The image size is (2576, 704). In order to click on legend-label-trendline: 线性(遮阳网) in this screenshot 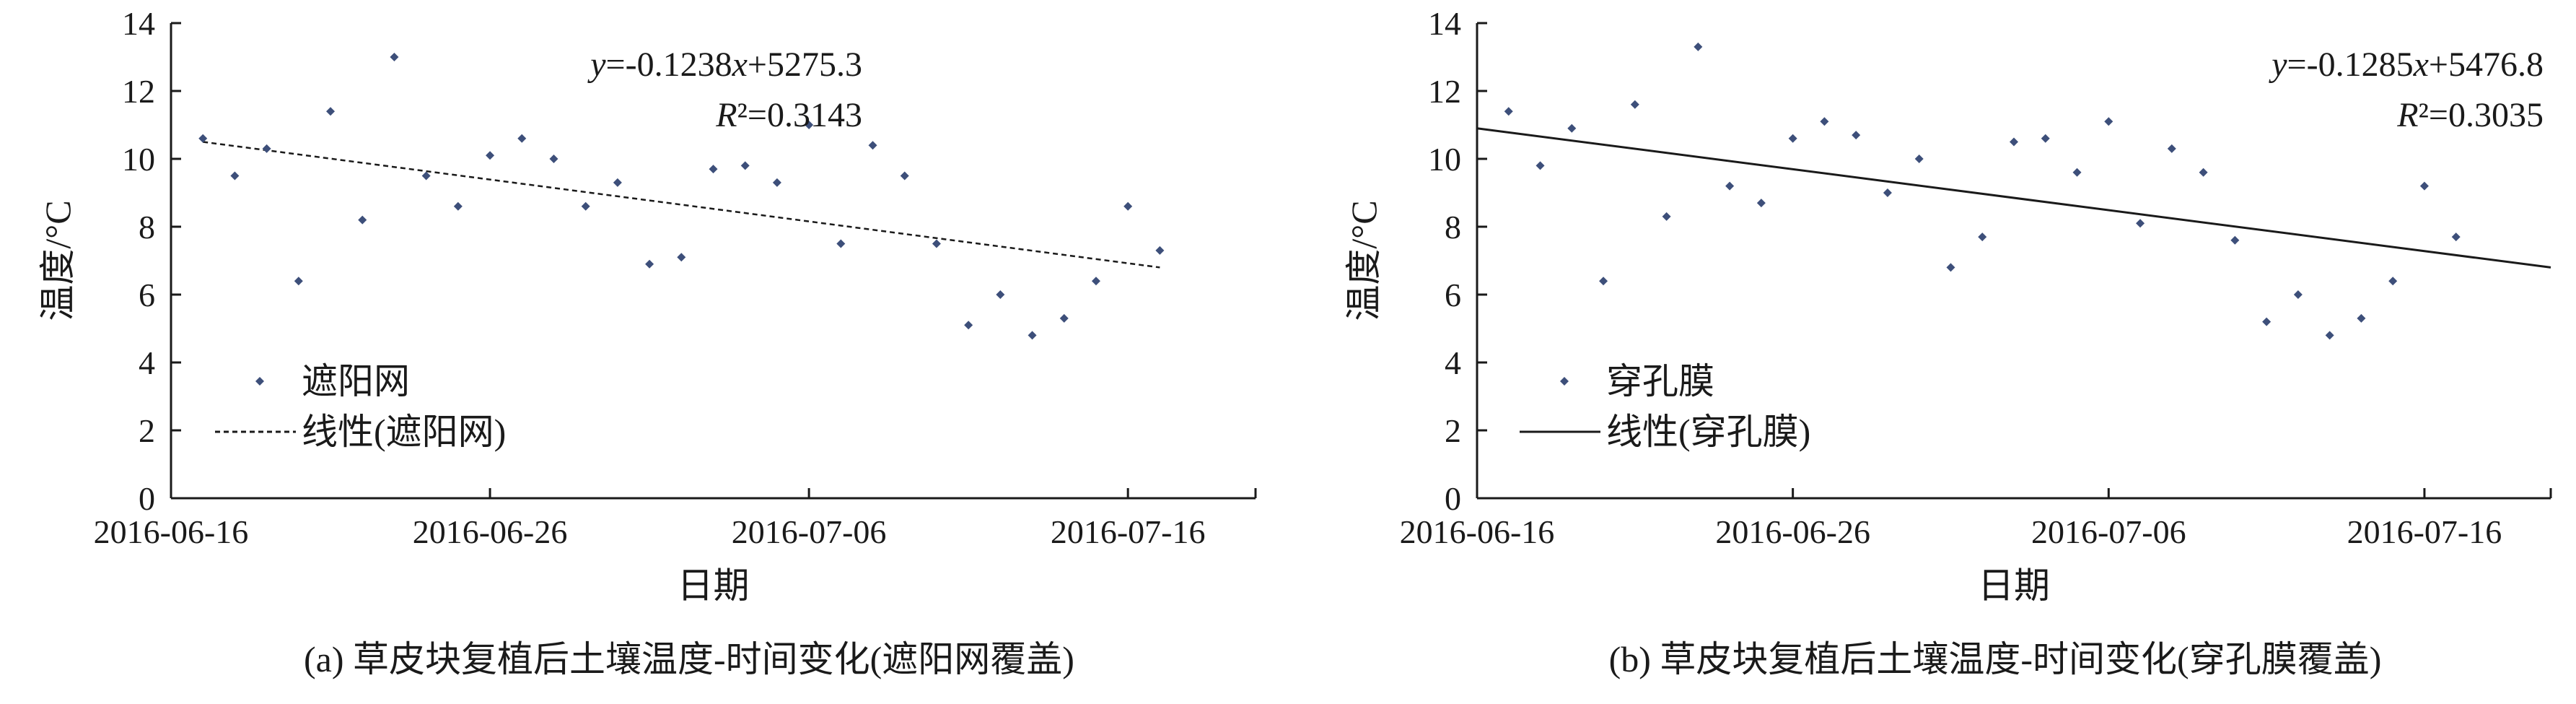, I will do `click(404, 432)`.